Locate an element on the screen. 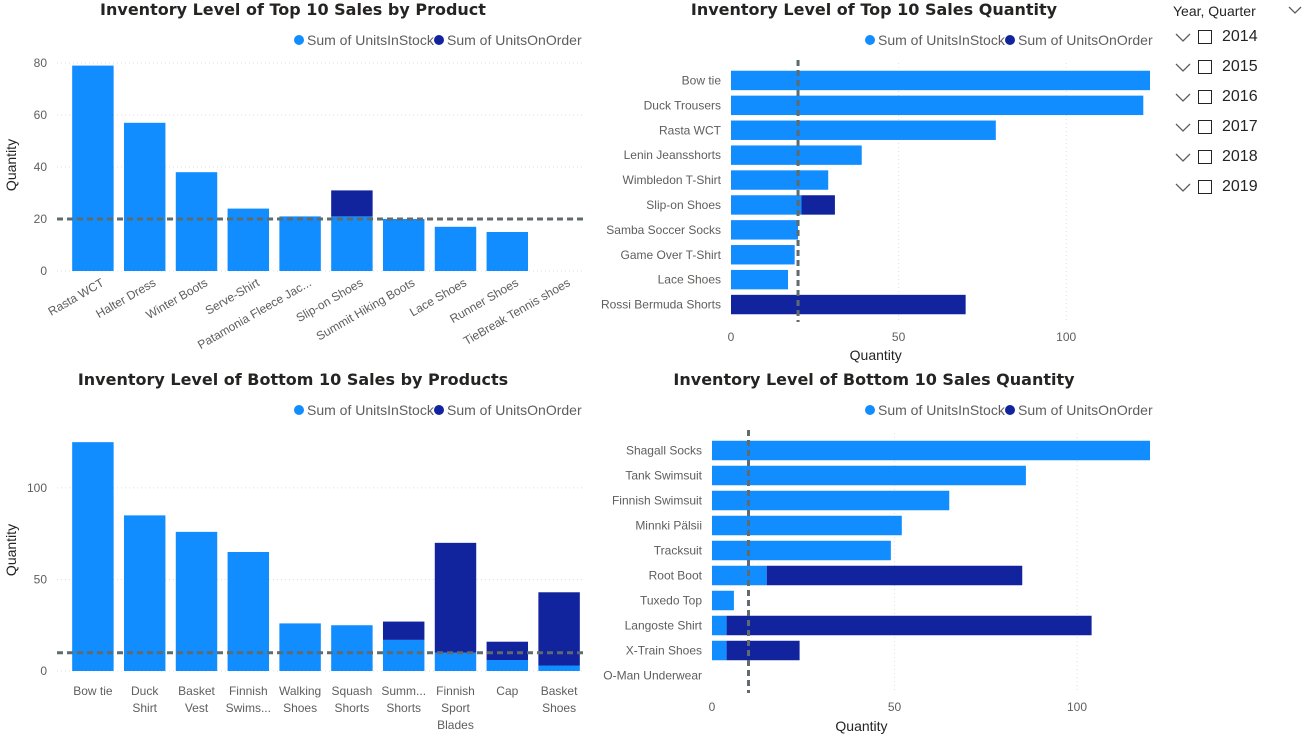 This screenshot has width=1313, height=738. y-tick-label: 20 is located at coordinates (41, 219).